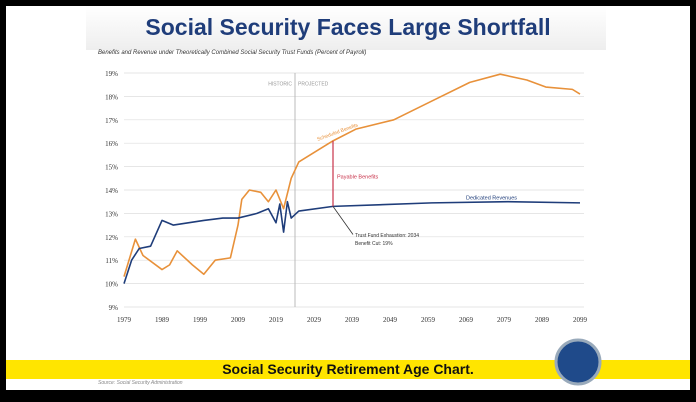  I want to click on x-tick-label: 2079, so click(504, 320).